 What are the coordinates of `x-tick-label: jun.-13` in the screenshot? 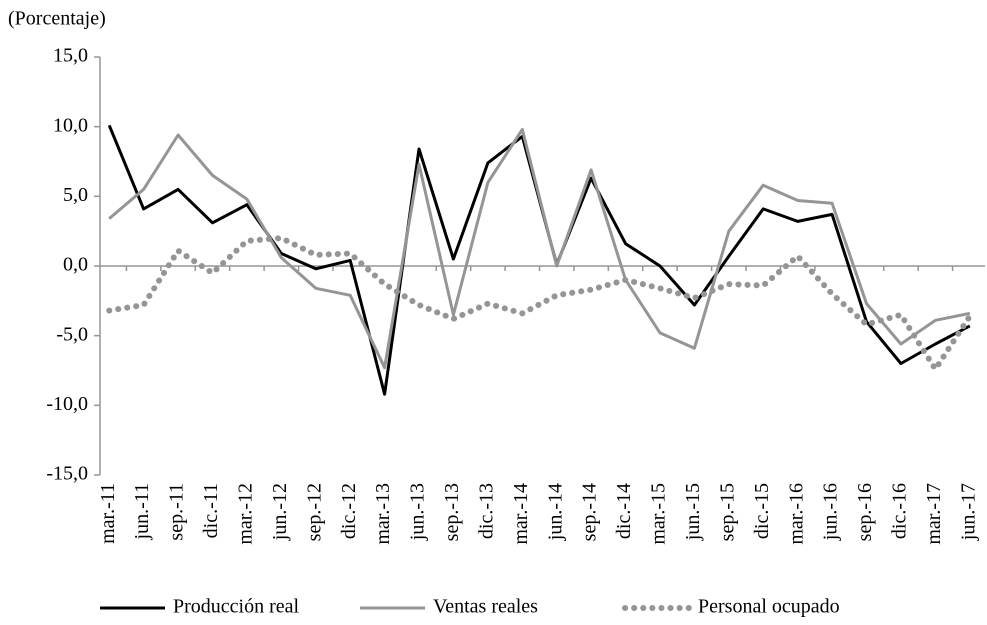 It's located at (418, 512).